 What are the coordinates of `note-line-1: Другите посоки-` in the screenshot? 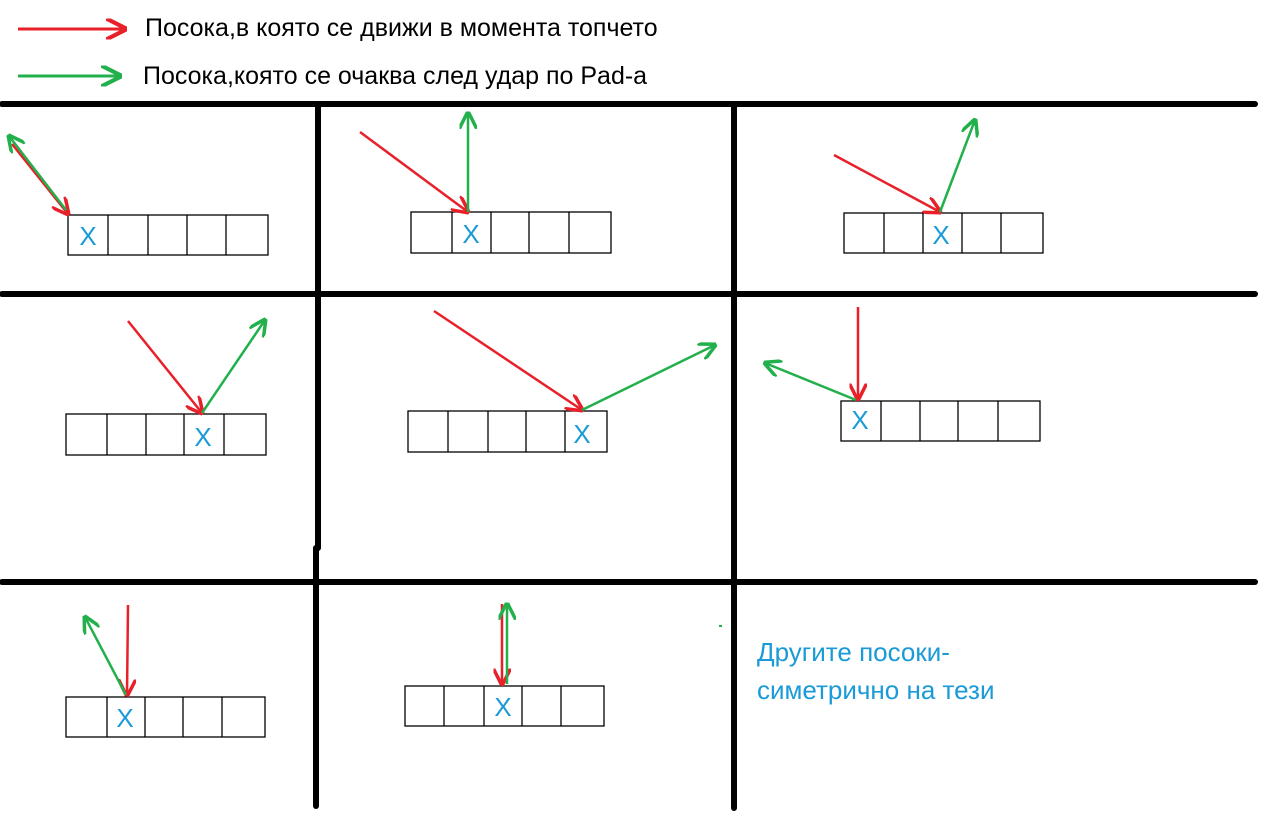 It's located at (853, 652).